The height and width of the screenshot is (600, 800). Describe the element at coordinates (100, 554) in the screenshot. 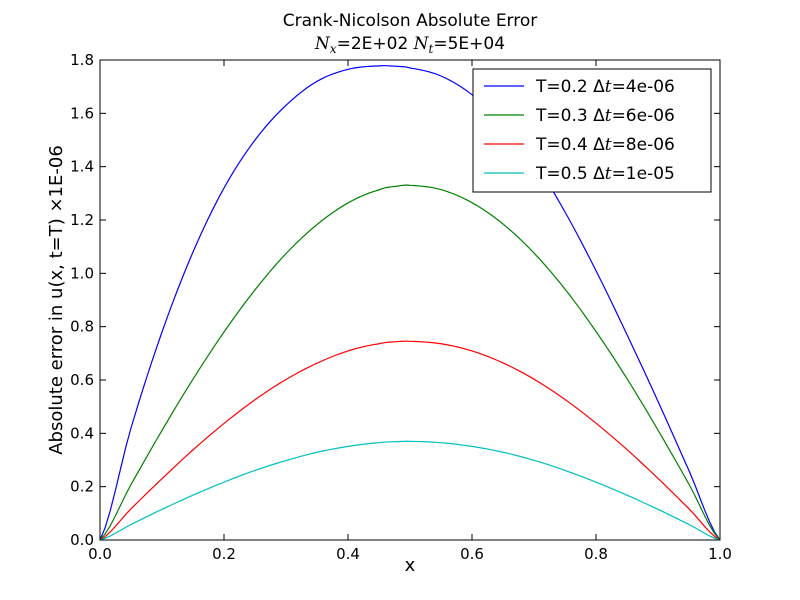

I see `x-tick-label: 0.0` at that location.